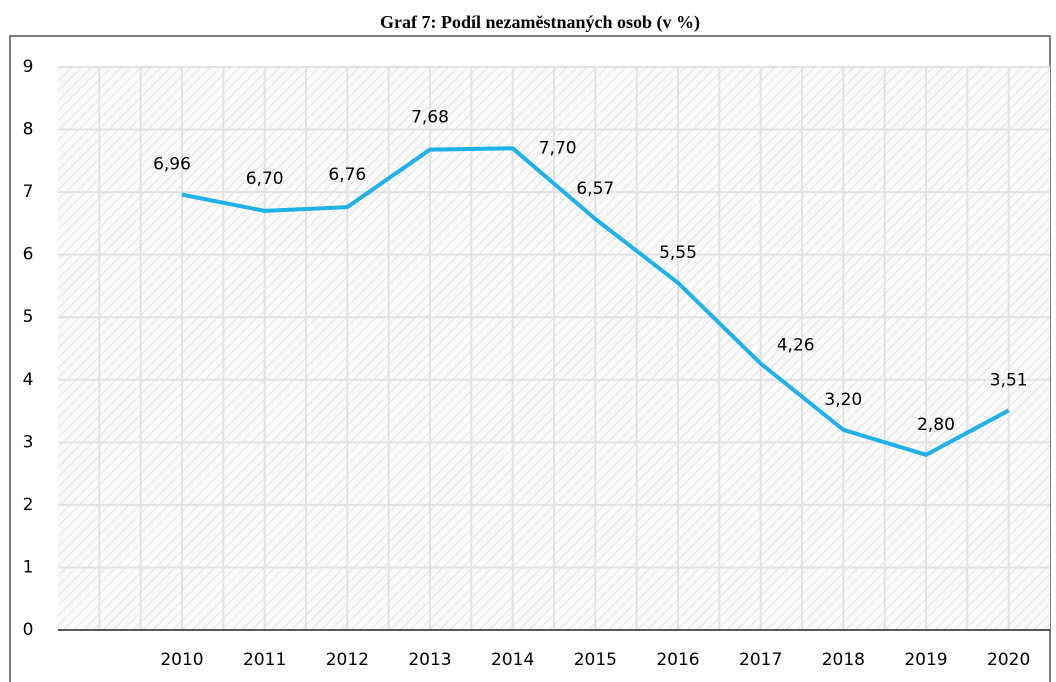  I want to click on y-tick-label: 9, so click(28, 67).